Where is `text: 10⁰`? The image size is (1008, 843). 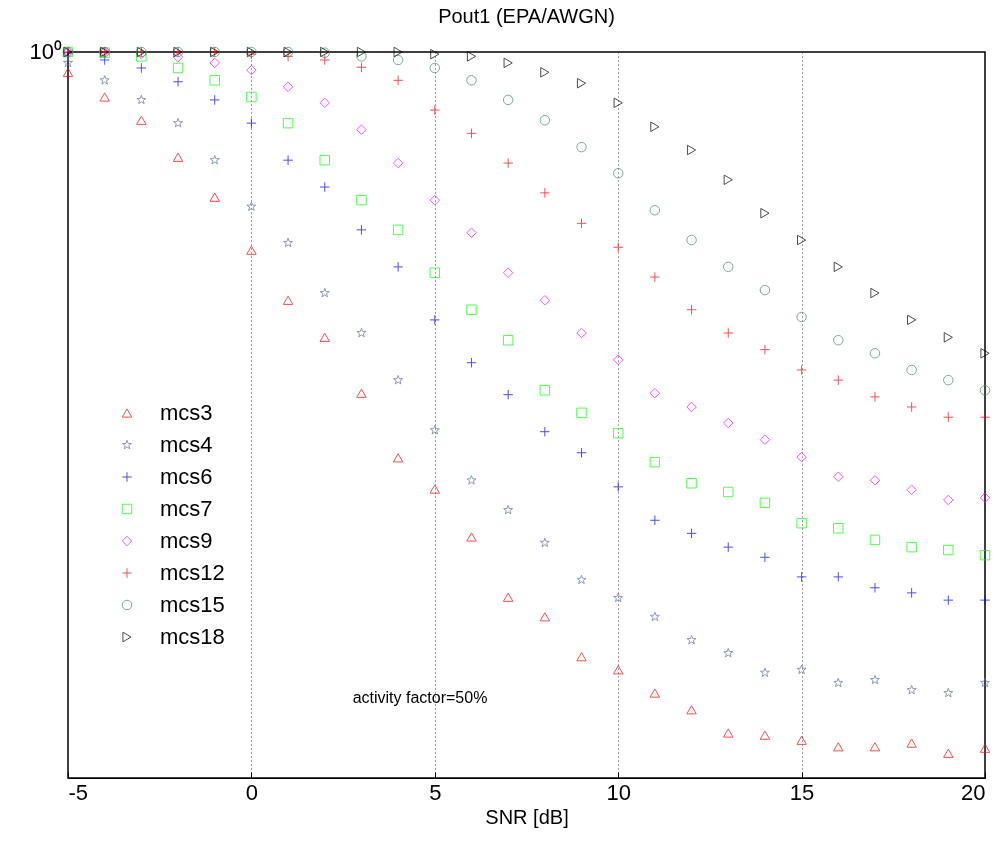
text: 10⁰ is located at coordinates (45, 51).